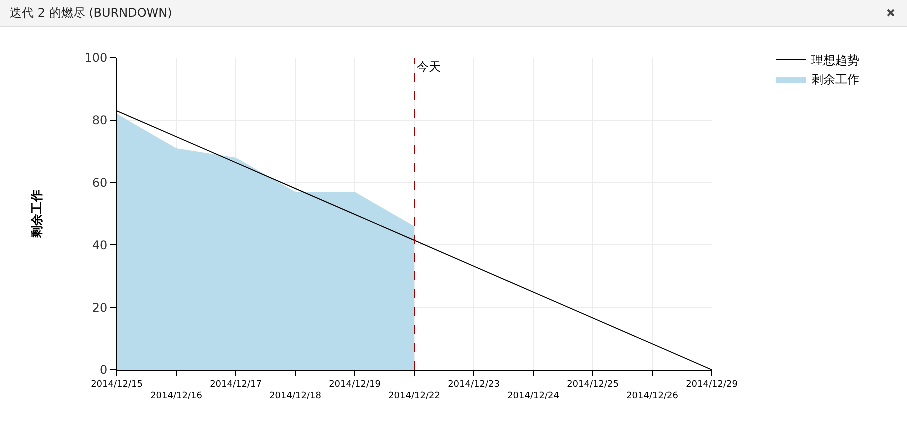 This screenshot has height=425, width=907. What do you see at coordinates (836, 79) in the screenshot?
I see `legend-label: 剩余工作` at bounding box center [836, 79].